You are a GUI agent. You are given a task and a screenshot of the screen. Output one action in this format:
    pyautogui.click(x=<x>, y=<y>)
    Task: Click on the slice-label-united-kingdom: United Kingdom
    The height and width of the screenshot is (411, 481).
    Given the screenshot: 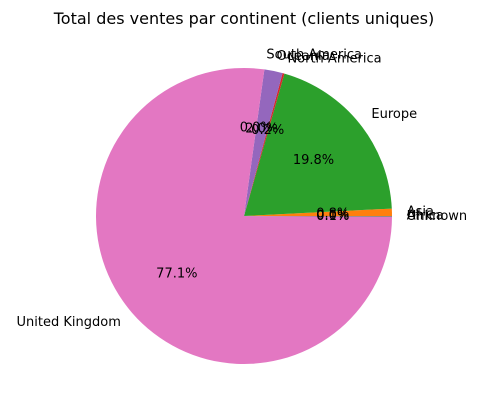 What is the action you would take?
    pyautogui.click(x=69, y=322)
    